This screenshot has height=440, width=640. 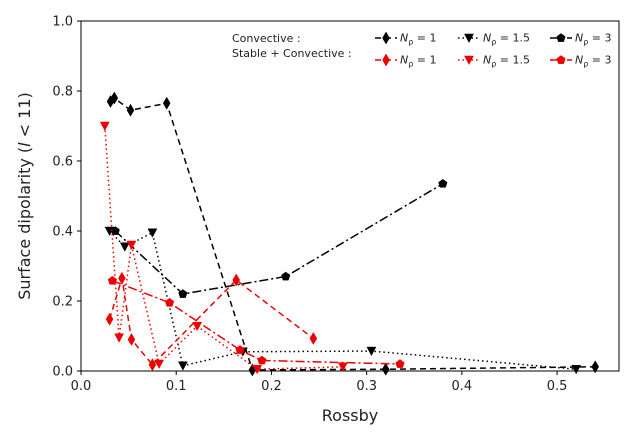 What do you see at coordinates (557, 386) in the screenshot?
I see `x-tick-label: 0.5` at bounding box center [557, 386].